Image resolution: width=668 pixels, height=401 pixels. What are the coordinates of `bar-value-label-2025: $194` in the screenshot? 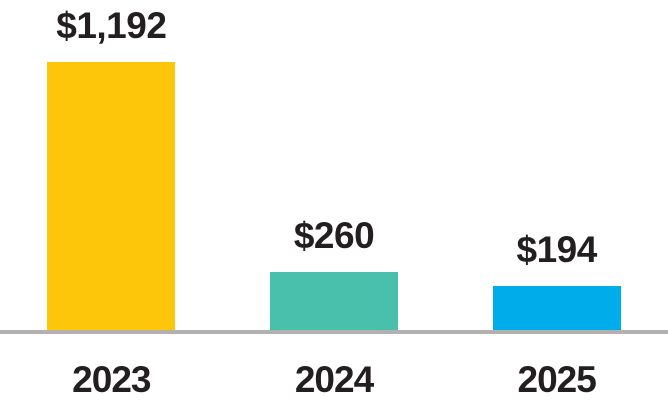 It's located at (557, 249).